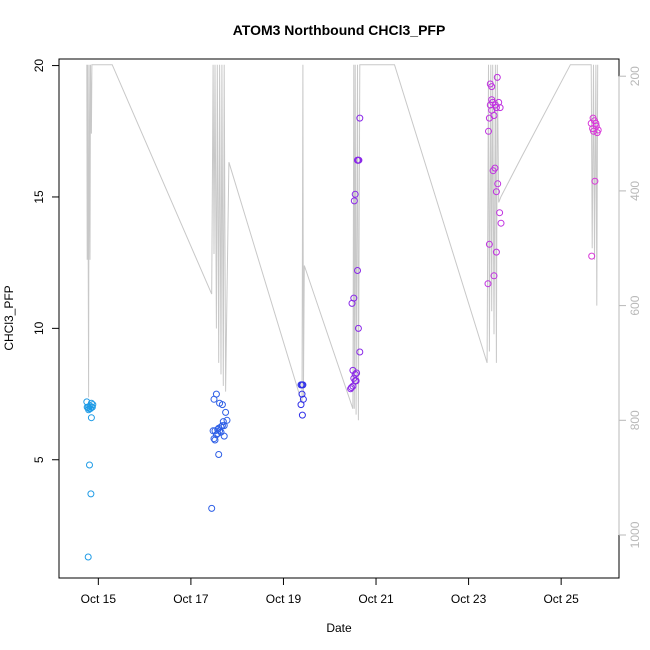 This screenshot has height=650, width=650. What do you see at coordinates (561, 599) in the screenshot?
I see `x-tick-label: Oct 25` at bounding box center [561, 599].